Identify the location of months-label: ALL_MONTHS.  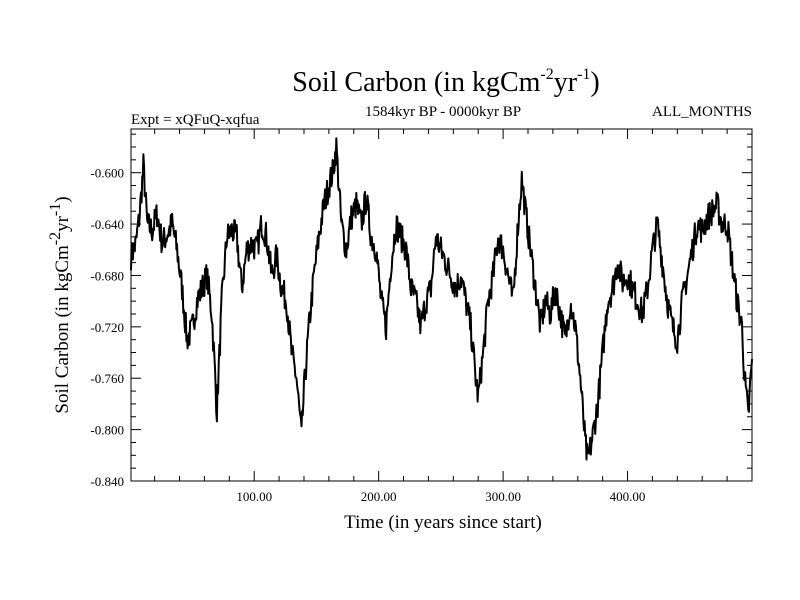
(702, 112).